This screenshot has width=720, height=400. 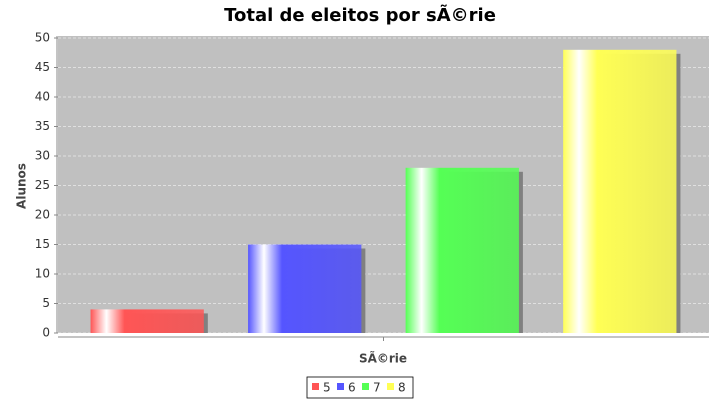 What do you see at coordinates (352, 388) in the screenshot?
I see `legend-label: 6` at bounding box center [352, 388].